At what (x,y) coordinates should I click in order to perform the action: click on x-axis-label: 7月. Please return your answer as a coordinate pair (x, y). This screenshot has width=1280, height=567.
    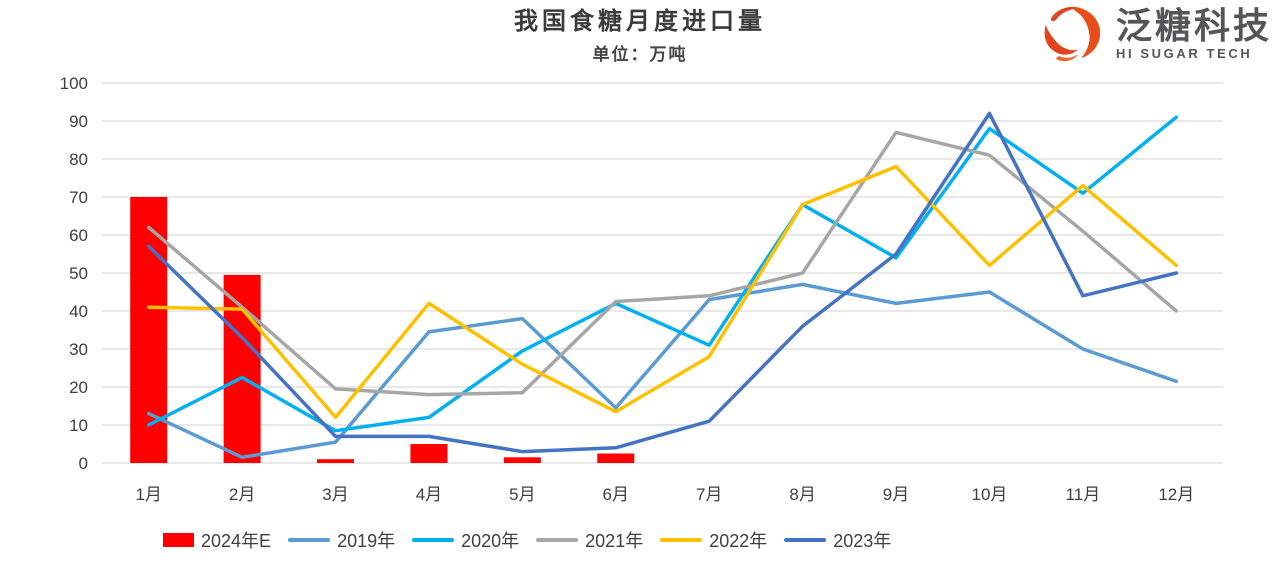
    Looking at the image, I should click on (709, 494).